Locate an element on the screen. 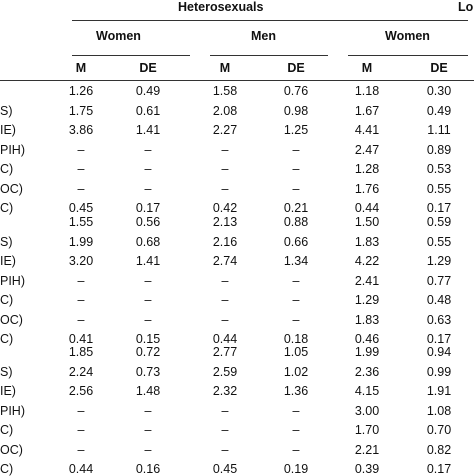 This screenshot has height=476, width=474. table-cell: 2.77 is located at coordinates (225, 352).